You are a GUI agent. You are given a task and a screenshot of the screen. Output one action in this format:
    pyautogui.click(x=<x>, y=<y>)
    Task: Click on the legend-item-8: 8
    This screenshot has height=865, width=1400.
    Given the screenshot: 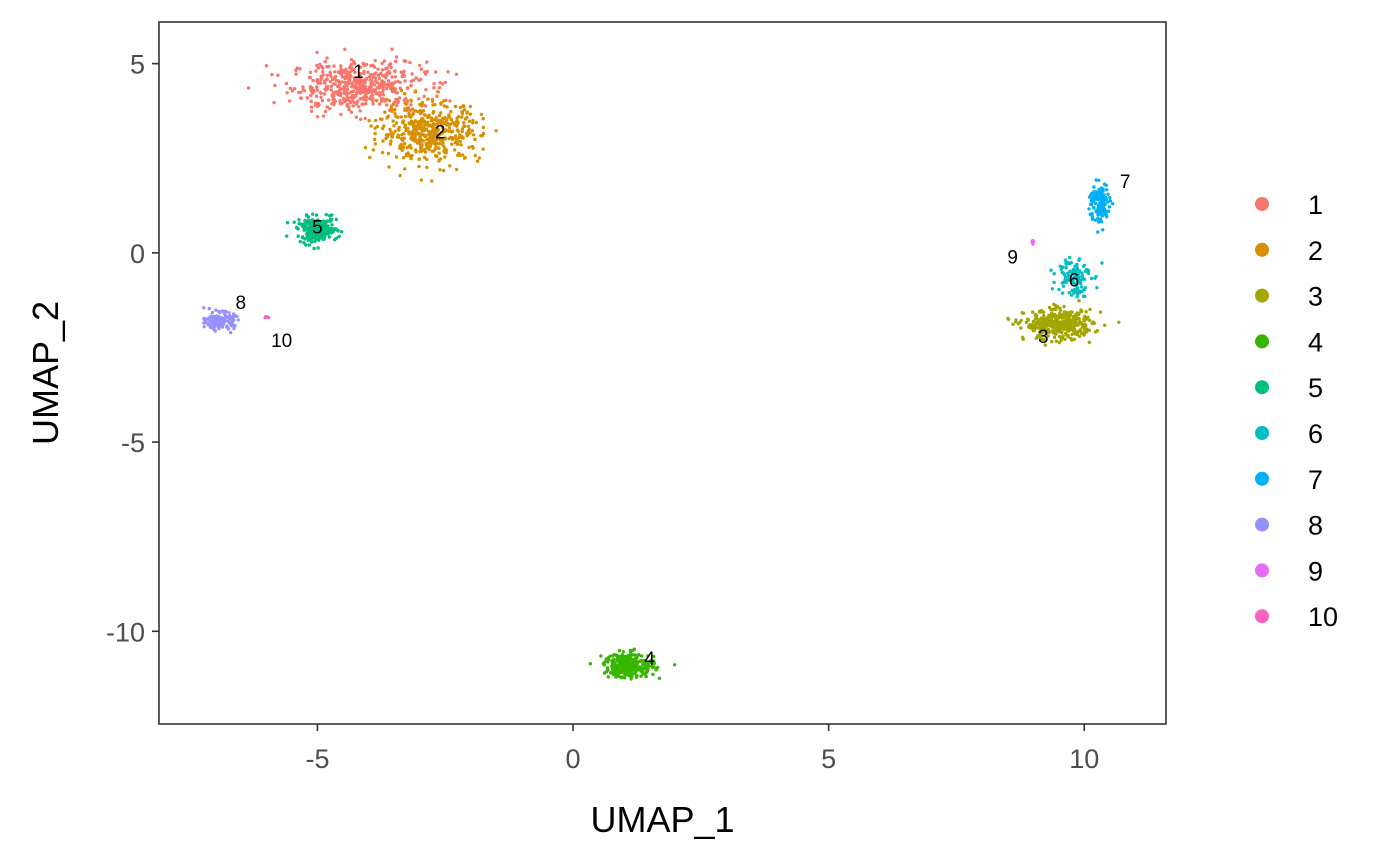 What is the action you would take?
    pyautogui.click(x=1289, y=526)
    